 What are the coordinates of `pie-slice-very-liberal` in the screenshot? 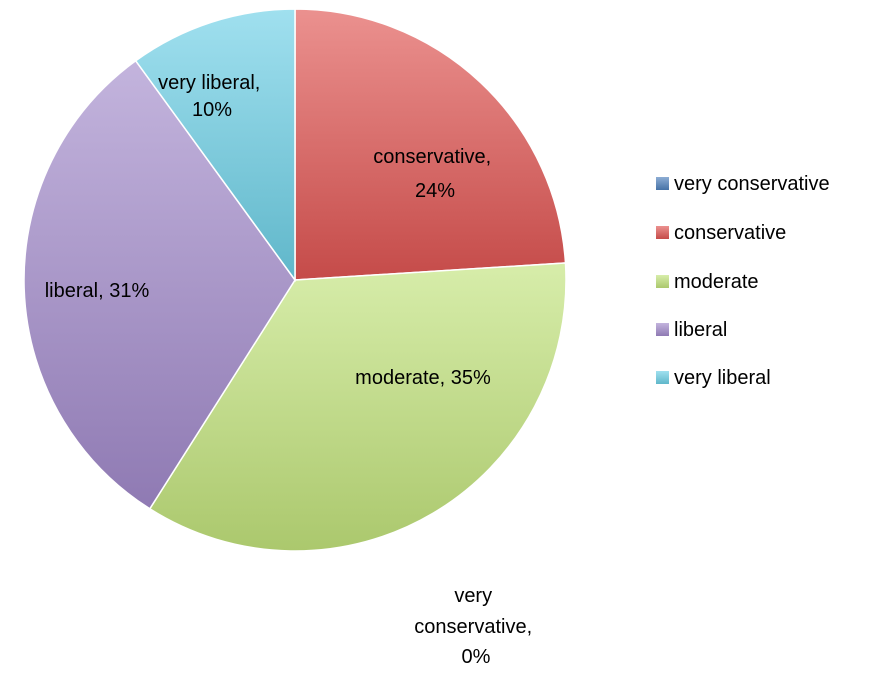 It's located at (215, 145).